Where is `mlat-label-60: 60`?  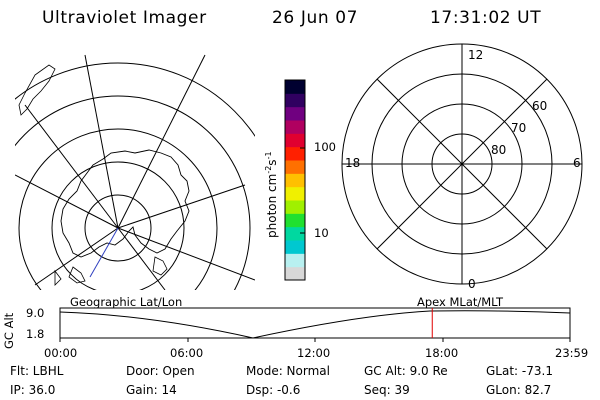 mlat-label-60: 60 is located at coordinates (539, 106).